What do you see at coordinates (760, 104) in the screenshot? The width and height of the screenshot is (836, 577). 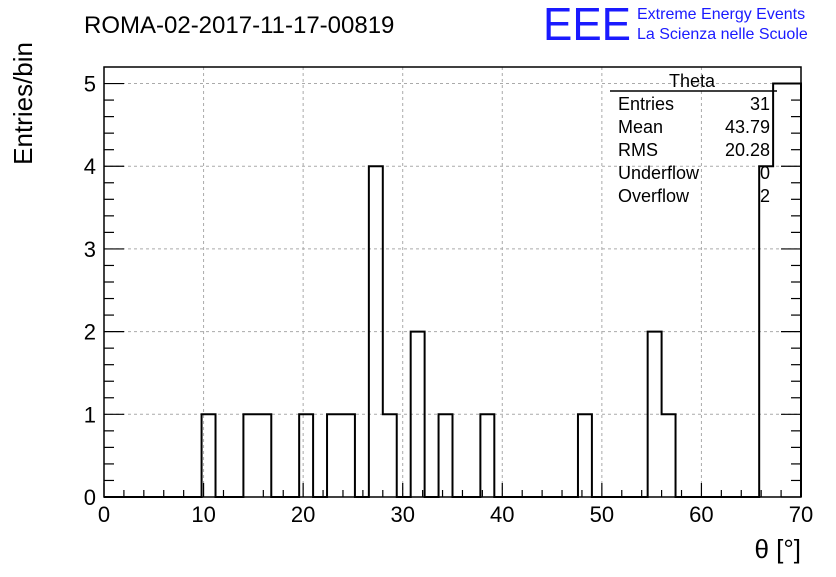 I see `stats-row-value: 31` at bounding box center [760, 104].